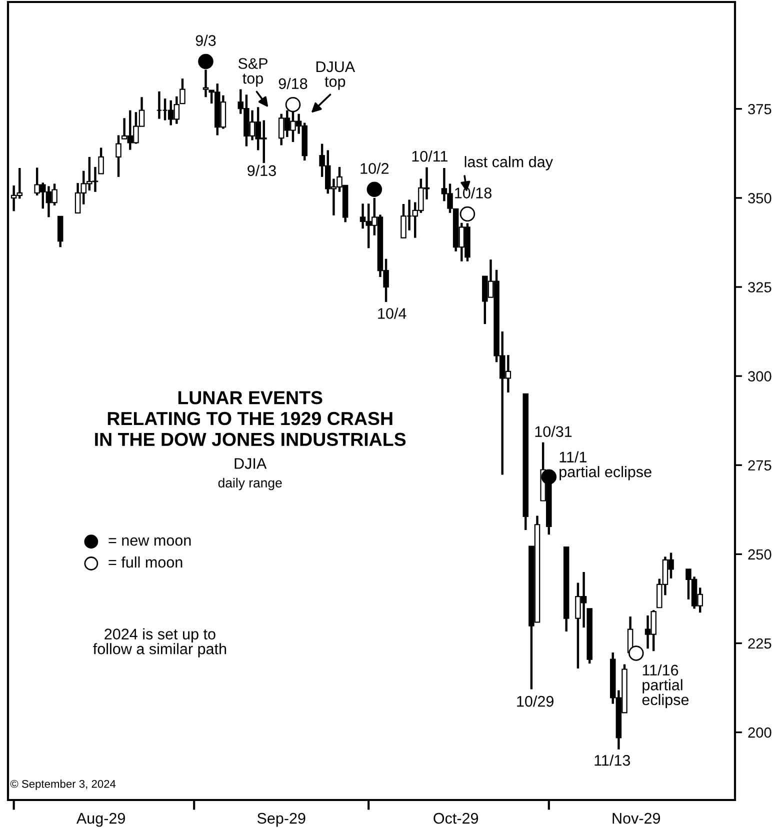  I want to click on legend-label: = new moon, so click(149, 541).